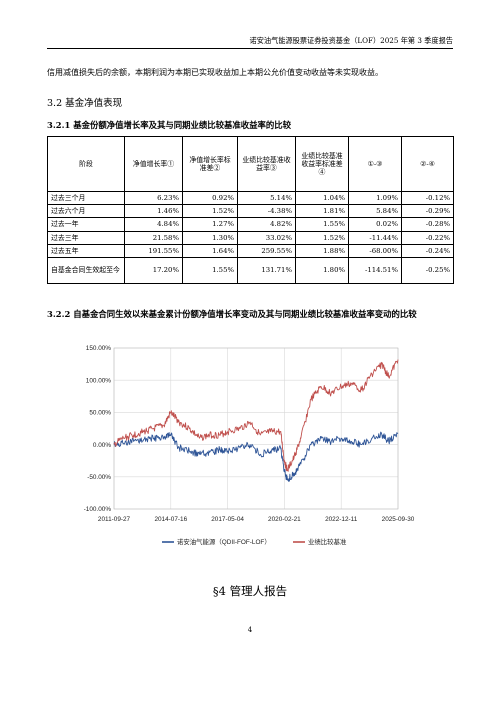 Image resolution: width=500 pixels, height=707 pixels. I want to click on row-label: 过去三年, so click(86, 237).